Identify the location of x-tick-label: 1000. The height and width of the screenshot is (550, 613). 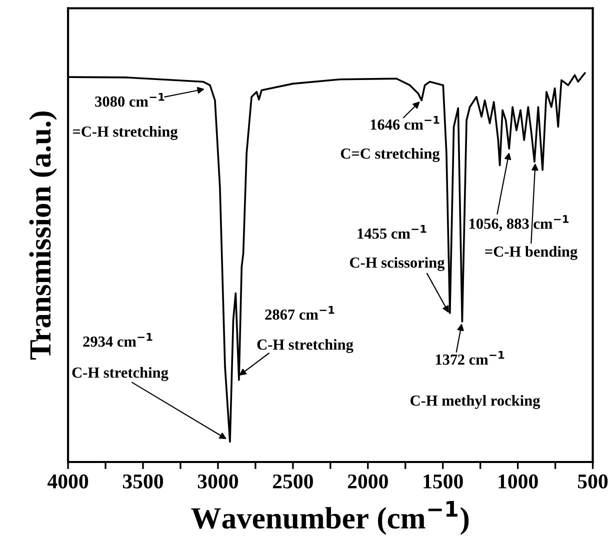
(518, 481).